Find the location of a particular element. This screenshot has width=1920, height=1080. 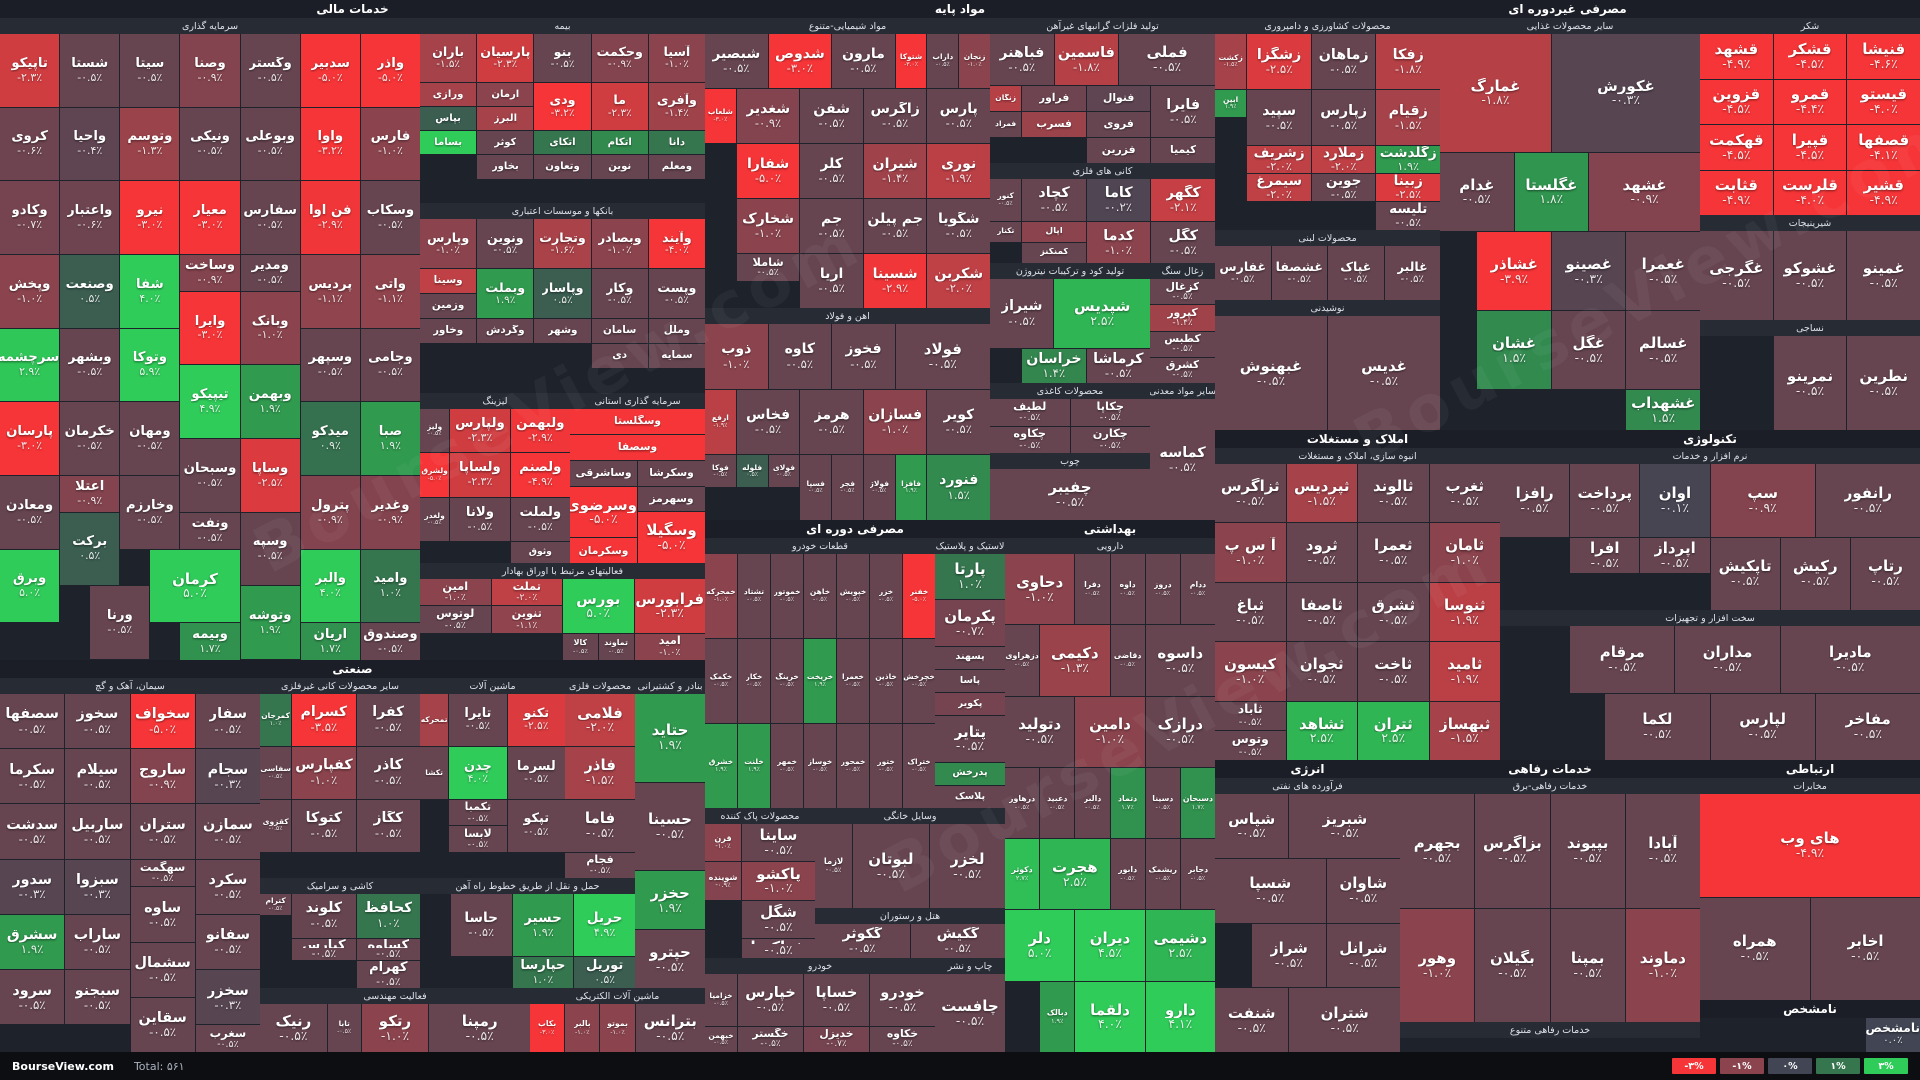

stock-tile: خکاوه -۰.۵٪ is located at coordinates (902, 1039).